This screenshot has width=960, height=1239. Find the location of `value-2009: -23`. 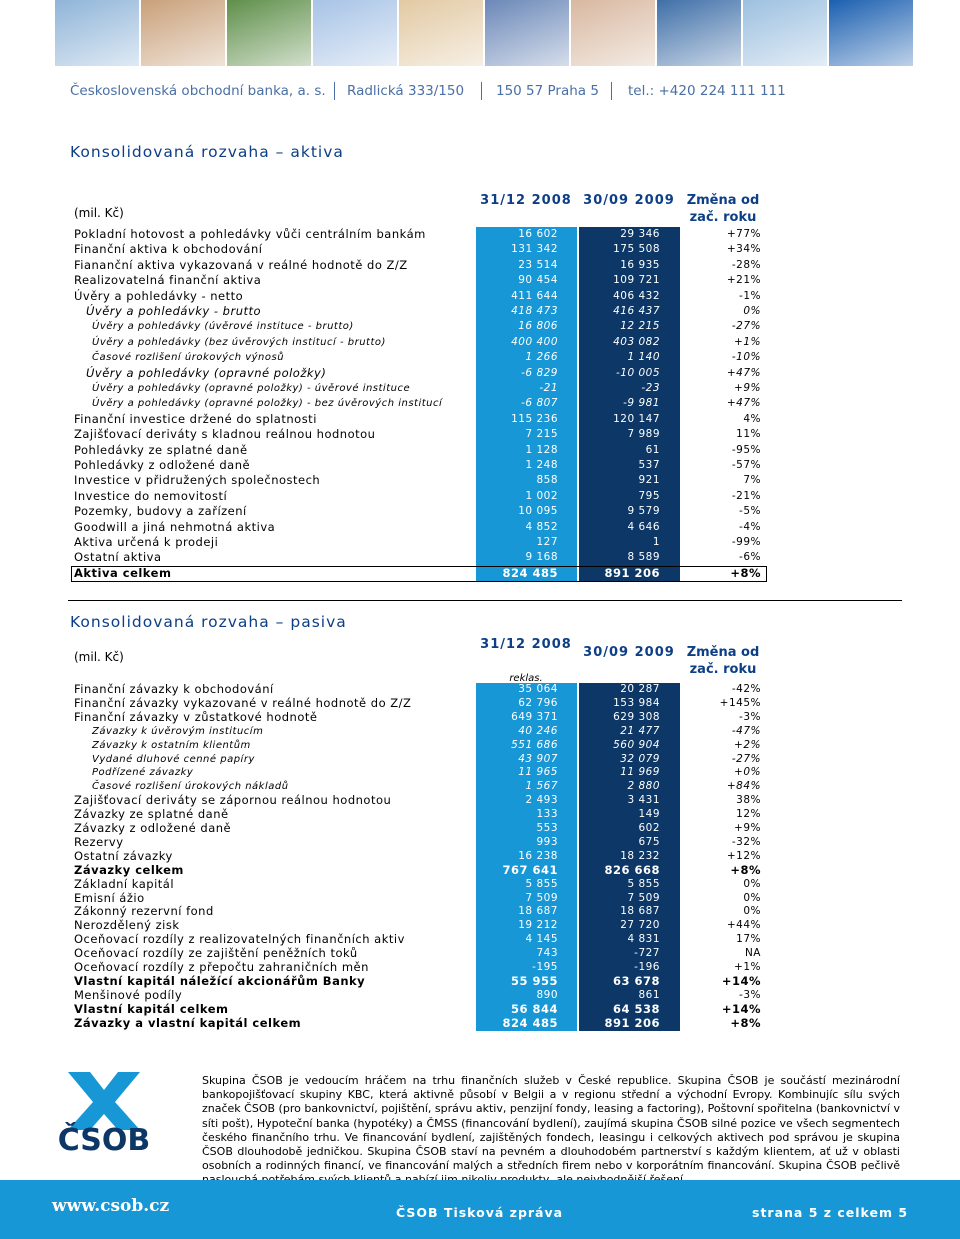

value-2009: -23 is located at coordinates (650, 388).